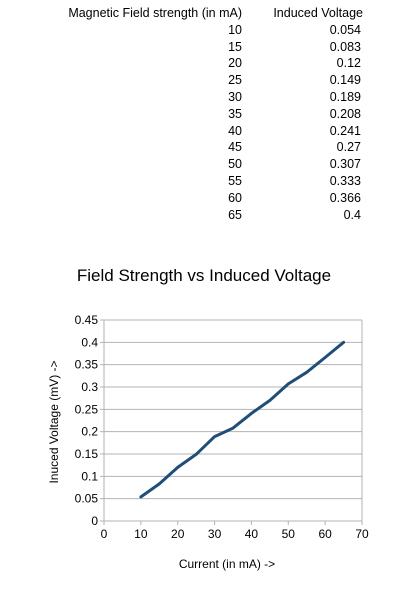 Image resolution: width=406 pixels, height=593 pixels. I want to click on table-cell-field-strength: 25, so click(235, 80).